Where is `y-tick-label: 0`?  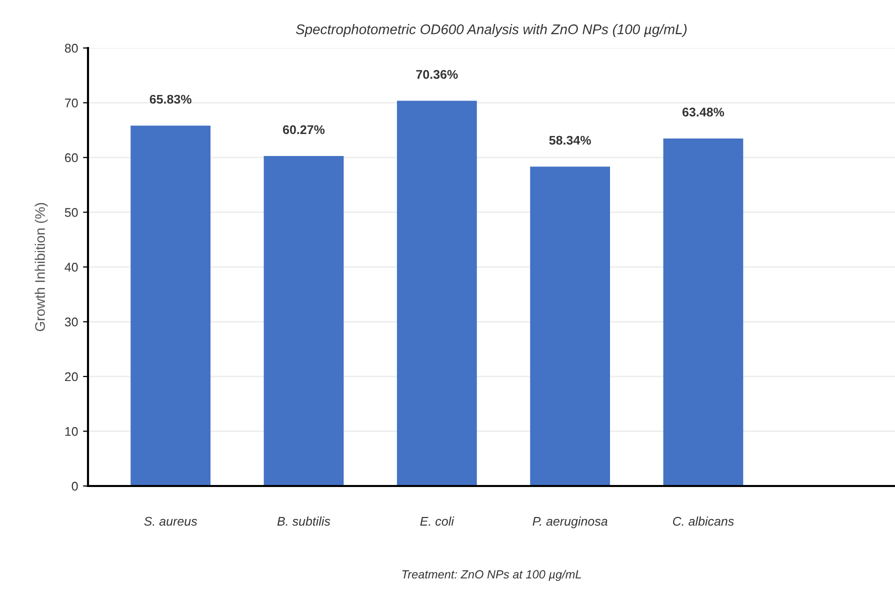 y-tick-label: 0 is located at coordinates (75, 486).